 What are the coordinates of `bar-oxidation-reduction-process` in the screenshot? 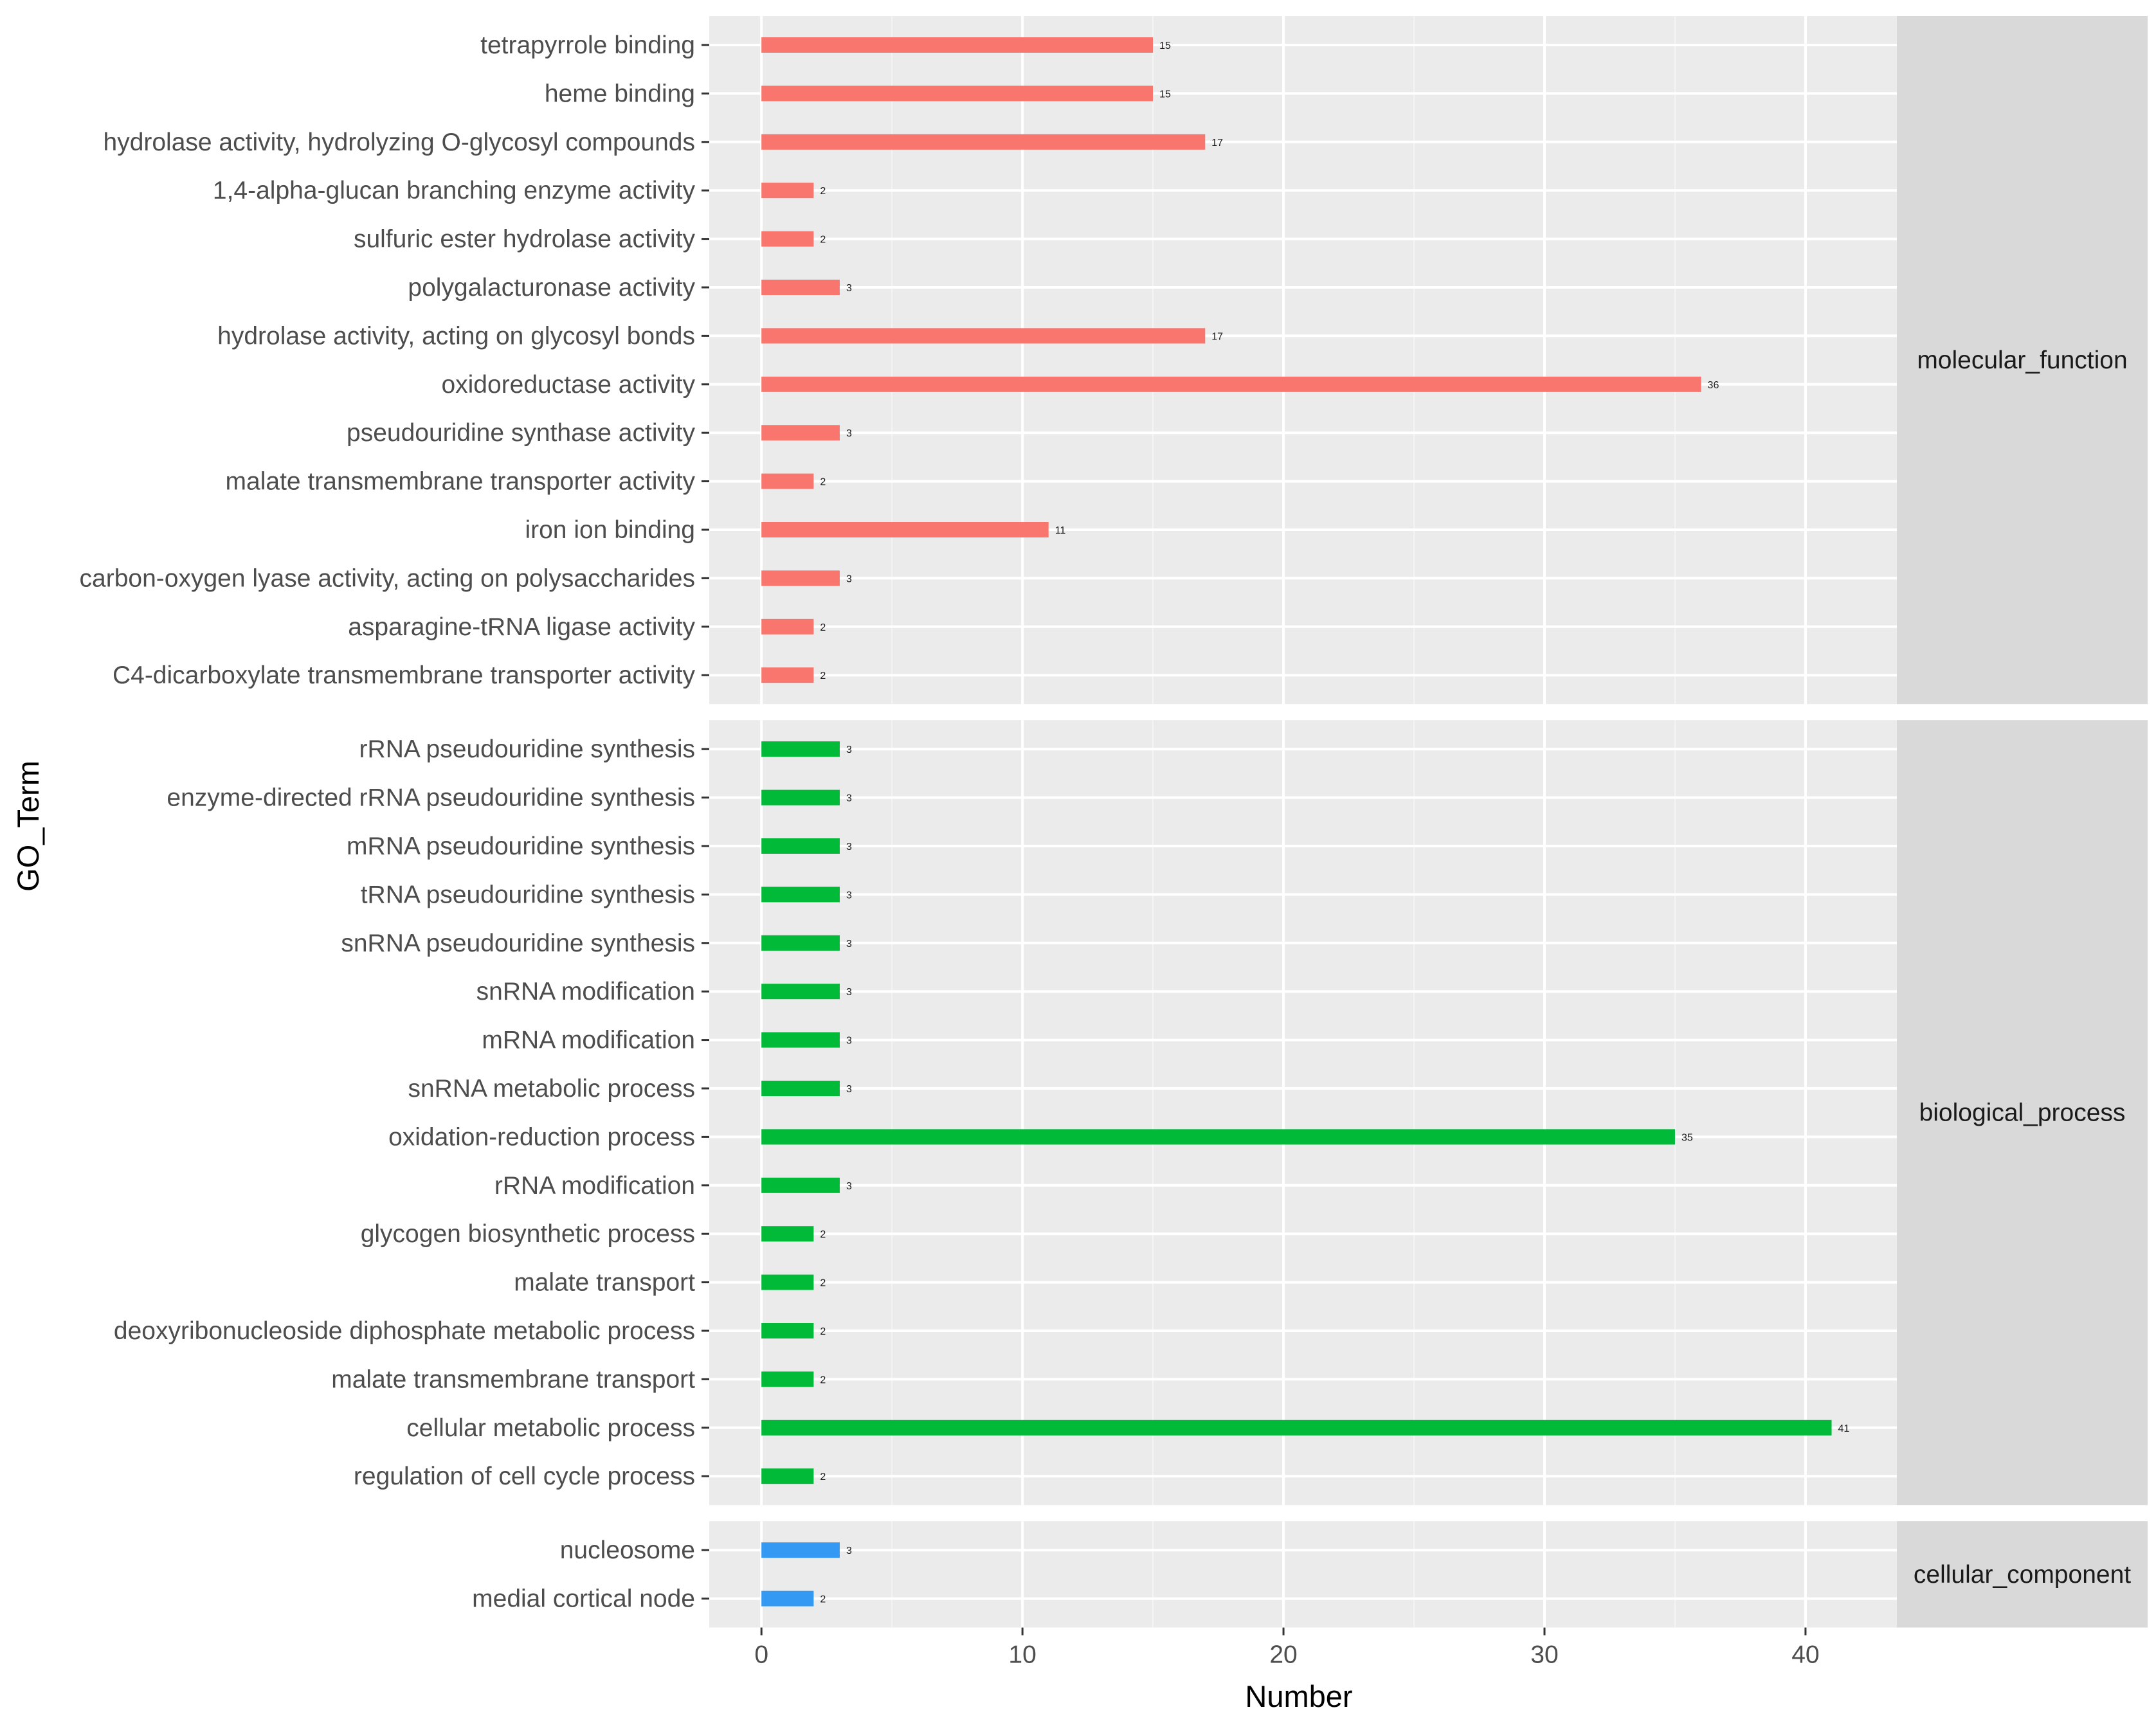 It's located at (1218, 1137).